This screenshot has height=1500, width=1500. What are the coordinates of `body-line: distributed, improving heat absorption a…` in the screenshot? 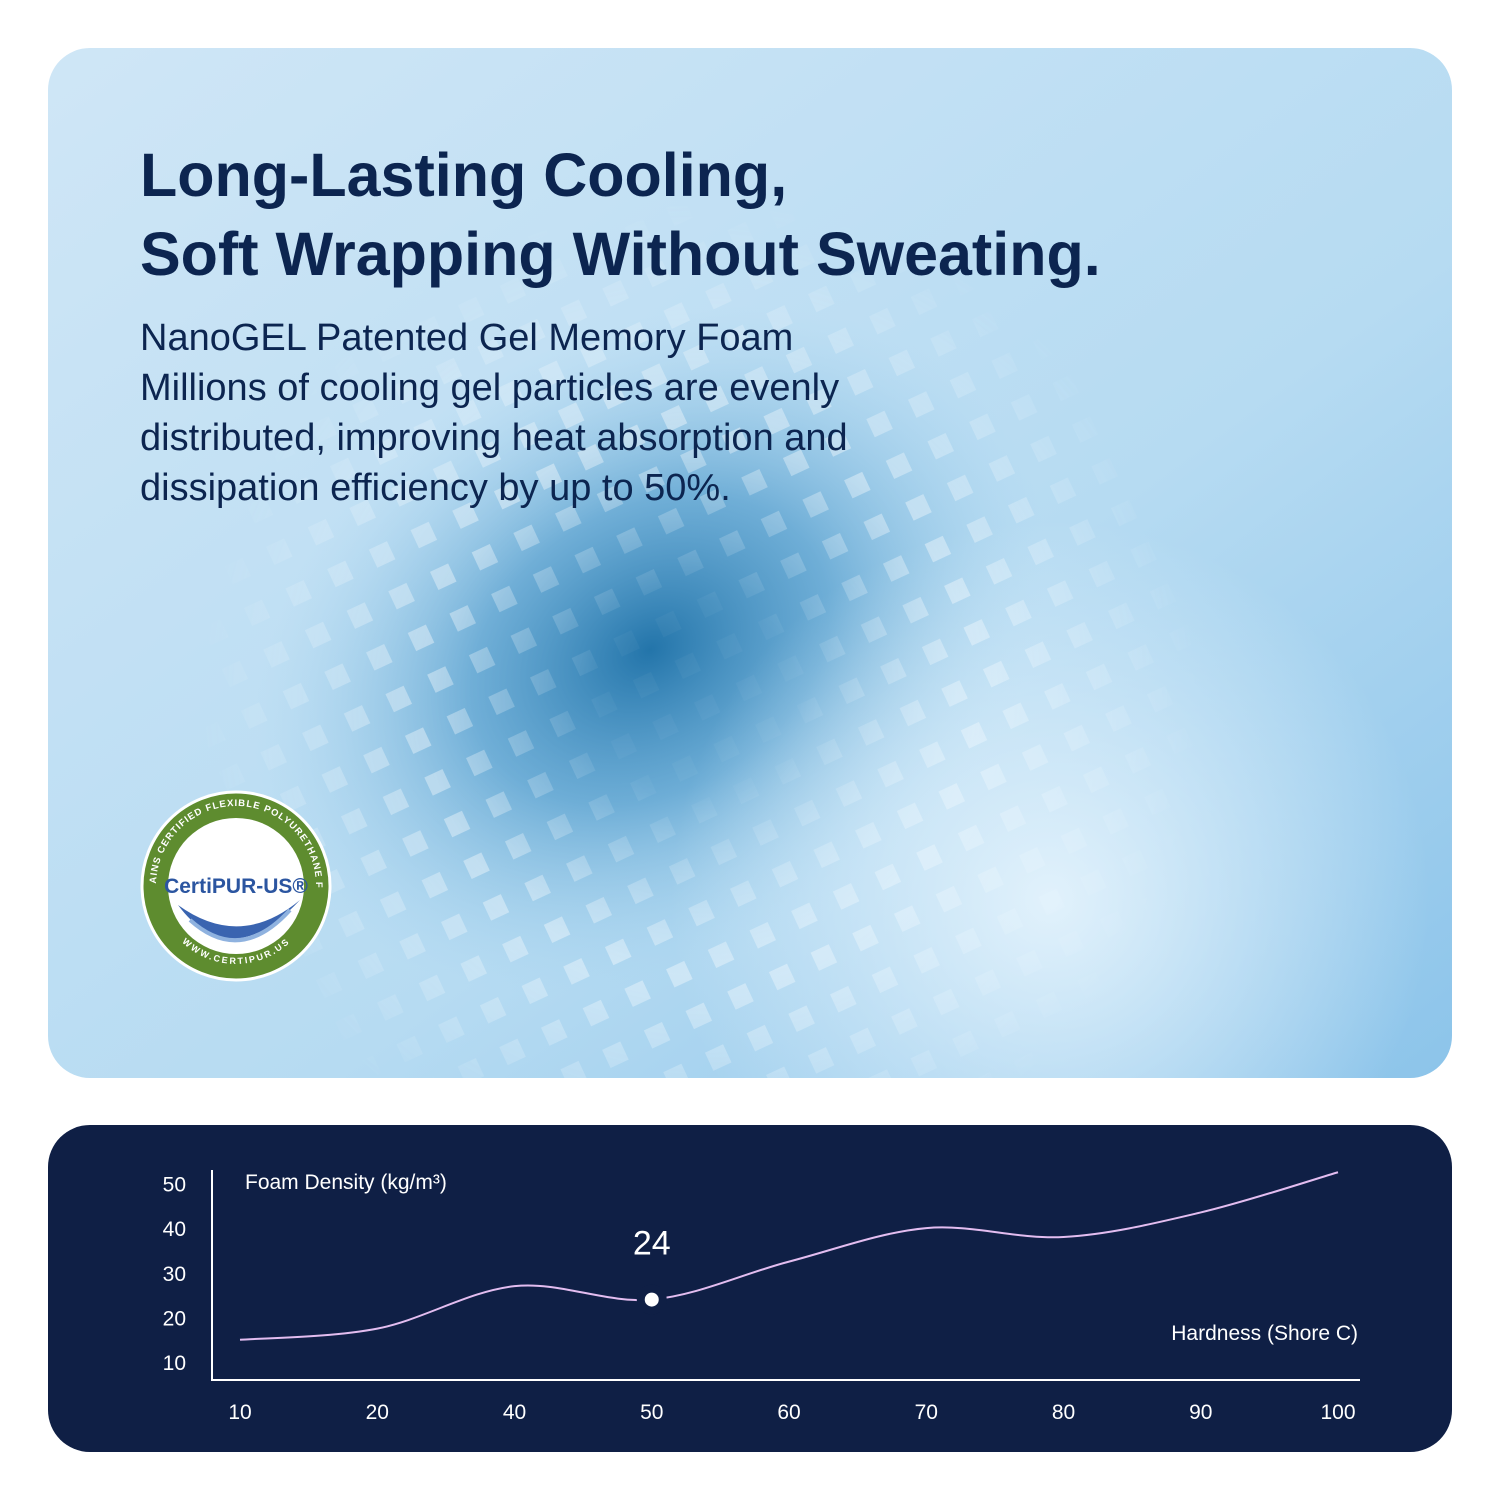 It's located at (494, 438).